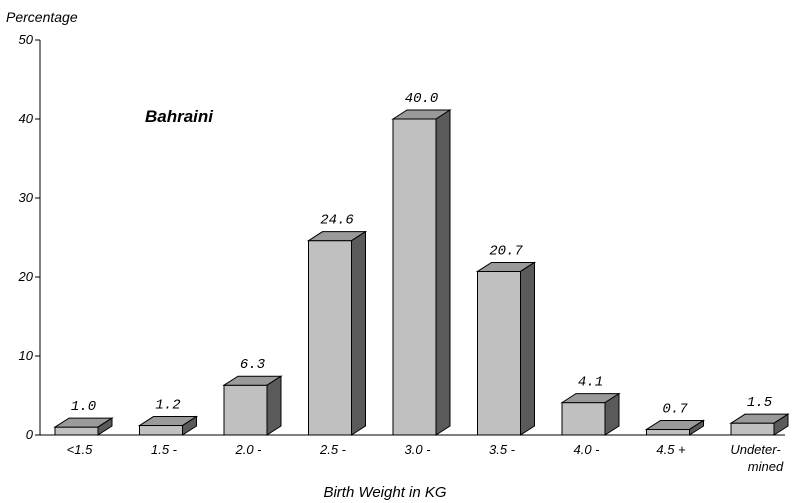 This screenshot has height=503, width=794. I want to click on bar-group: 1.0, so click(83, 417).